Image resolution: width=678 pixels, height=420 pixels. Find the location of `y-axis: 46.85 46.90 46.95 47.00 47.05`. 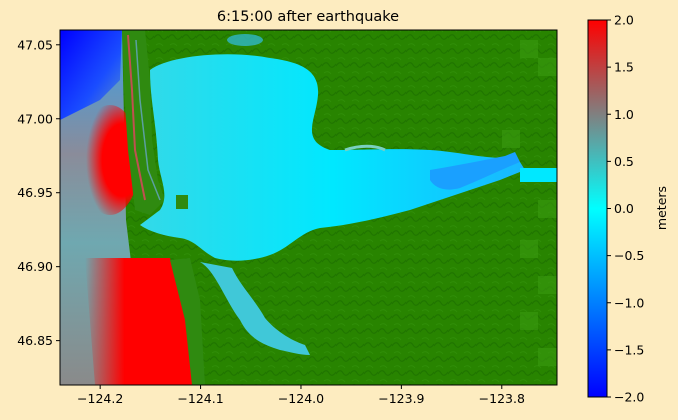

y-axis: 46.85 46.90 46.95 47.00 47.05 is located at coordinates (38, 192).